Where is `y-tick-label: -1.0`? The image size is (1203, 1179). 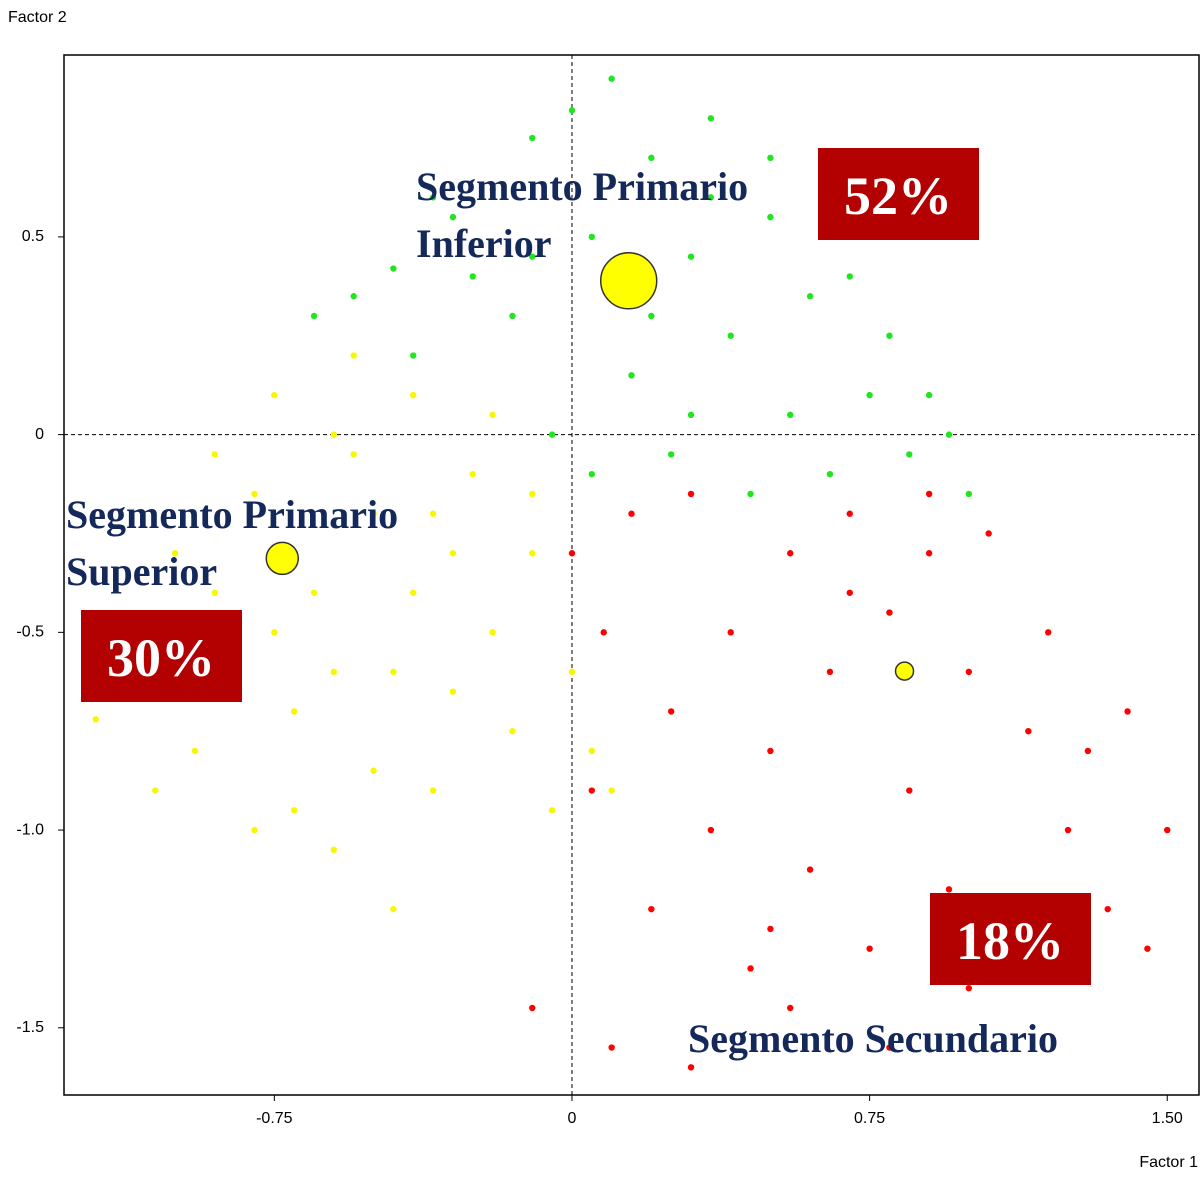
y-tick-label: -1.0 is located at coordinates (30, 829).